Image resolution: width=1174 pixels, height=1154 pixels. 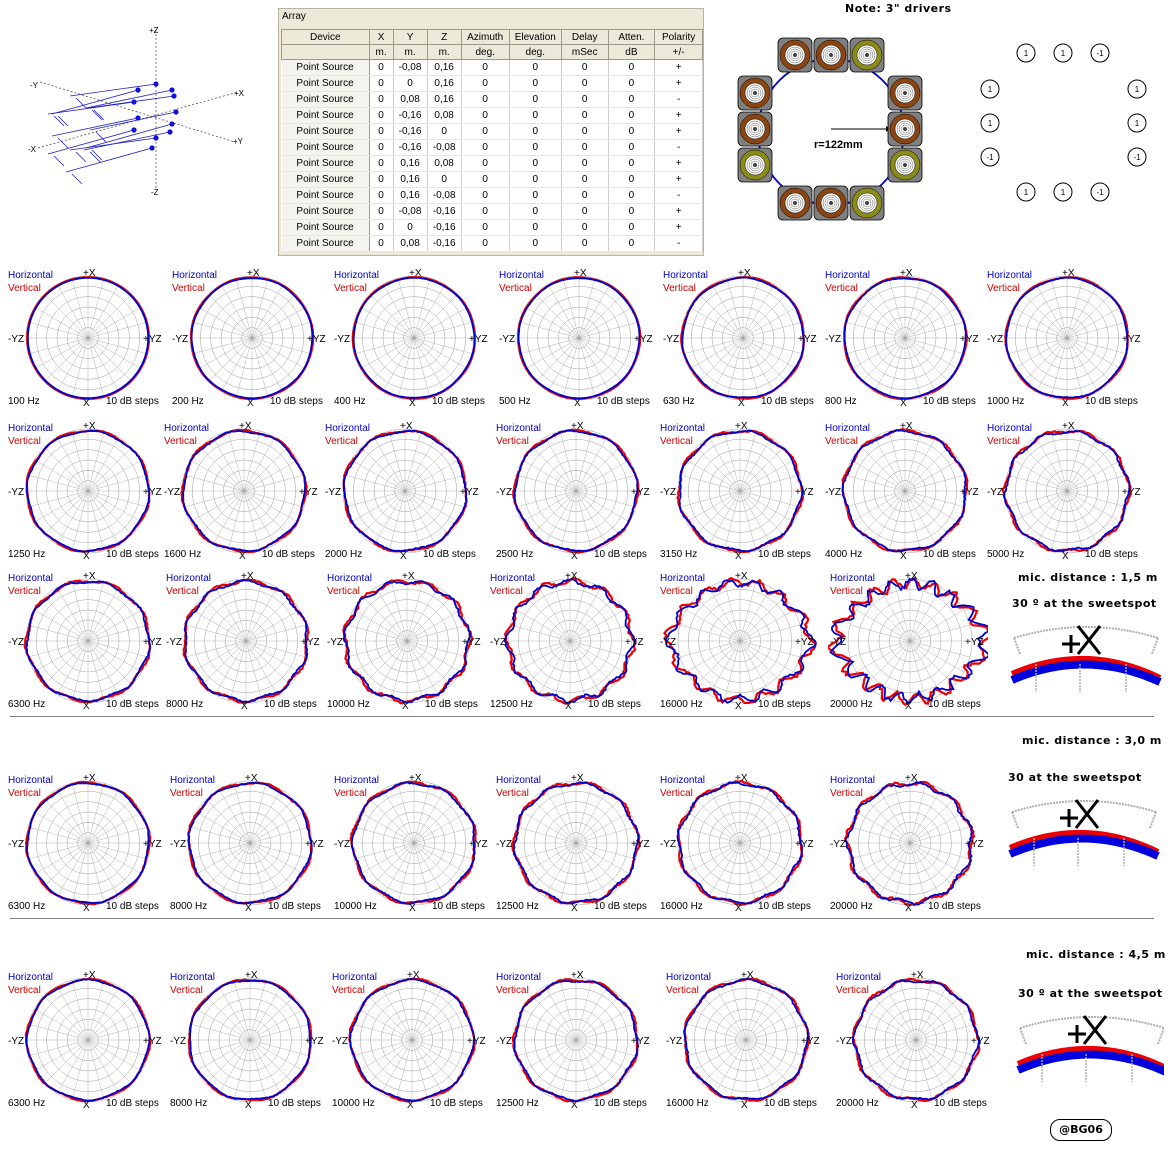 What do you see at coordinates (325, 37) in the screenshot?
I see `col-header: Device` at bounding box center [325, 37].